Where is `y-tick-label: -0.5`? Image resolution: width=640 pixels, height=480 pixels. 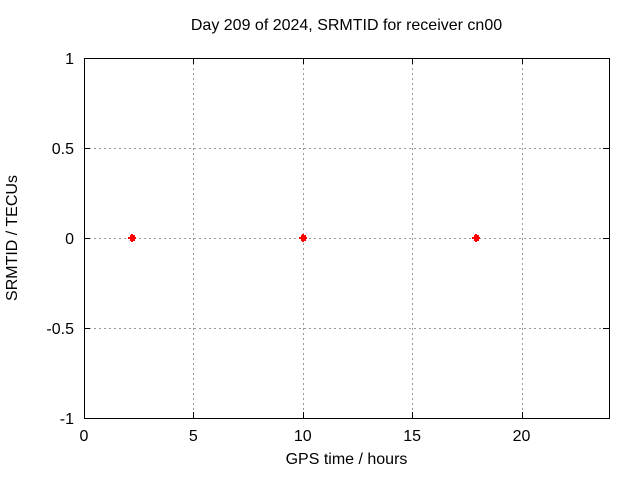 y-tick-label: -0.5 is located at coordinates (60, 329).